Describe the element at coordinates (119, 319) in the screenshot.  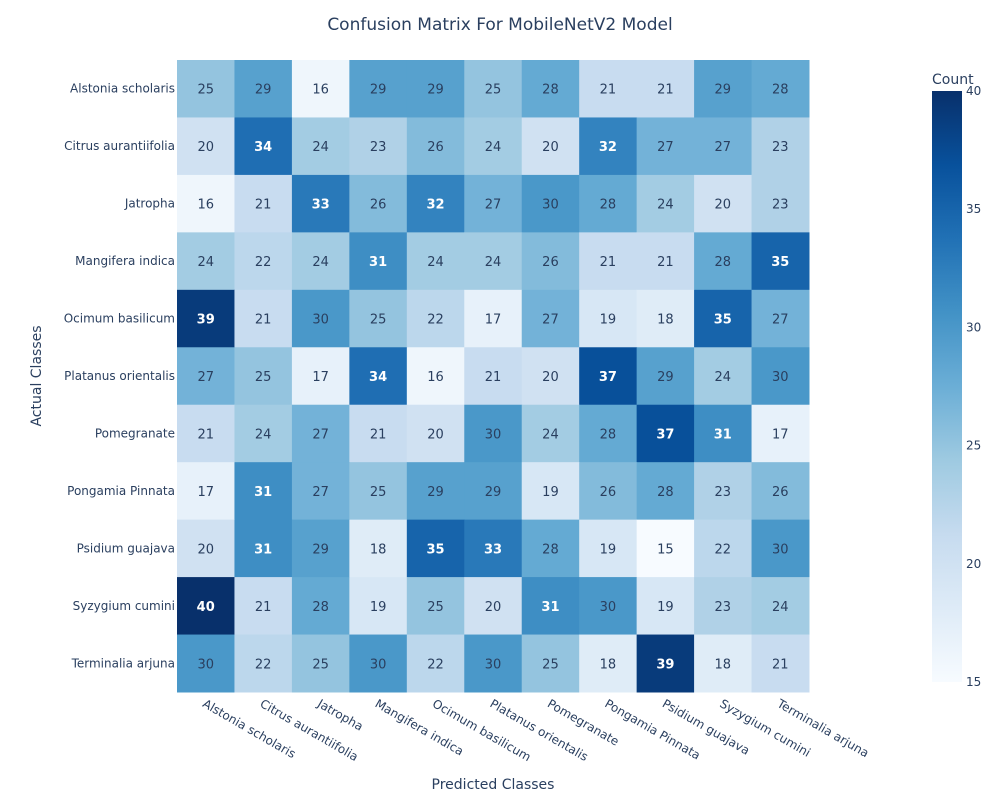
I see `y-axis-tick-label: Ocimum basilicum` at that location.